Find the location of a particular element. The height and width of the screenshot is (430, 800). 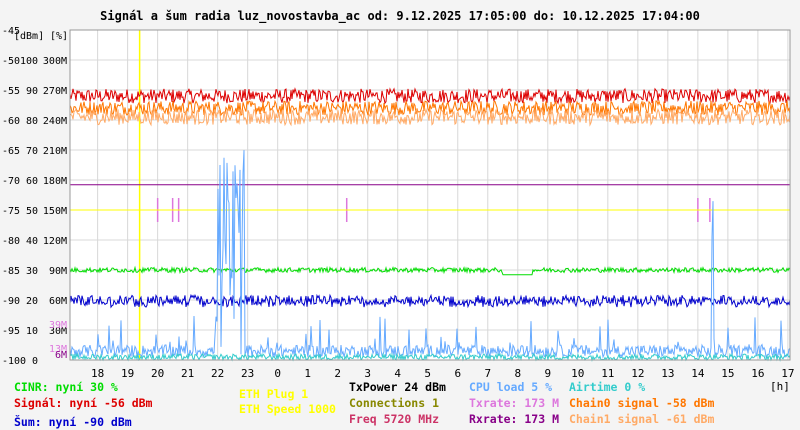

y-tick-label-rate: 240M is located at coordinates (55, 121).